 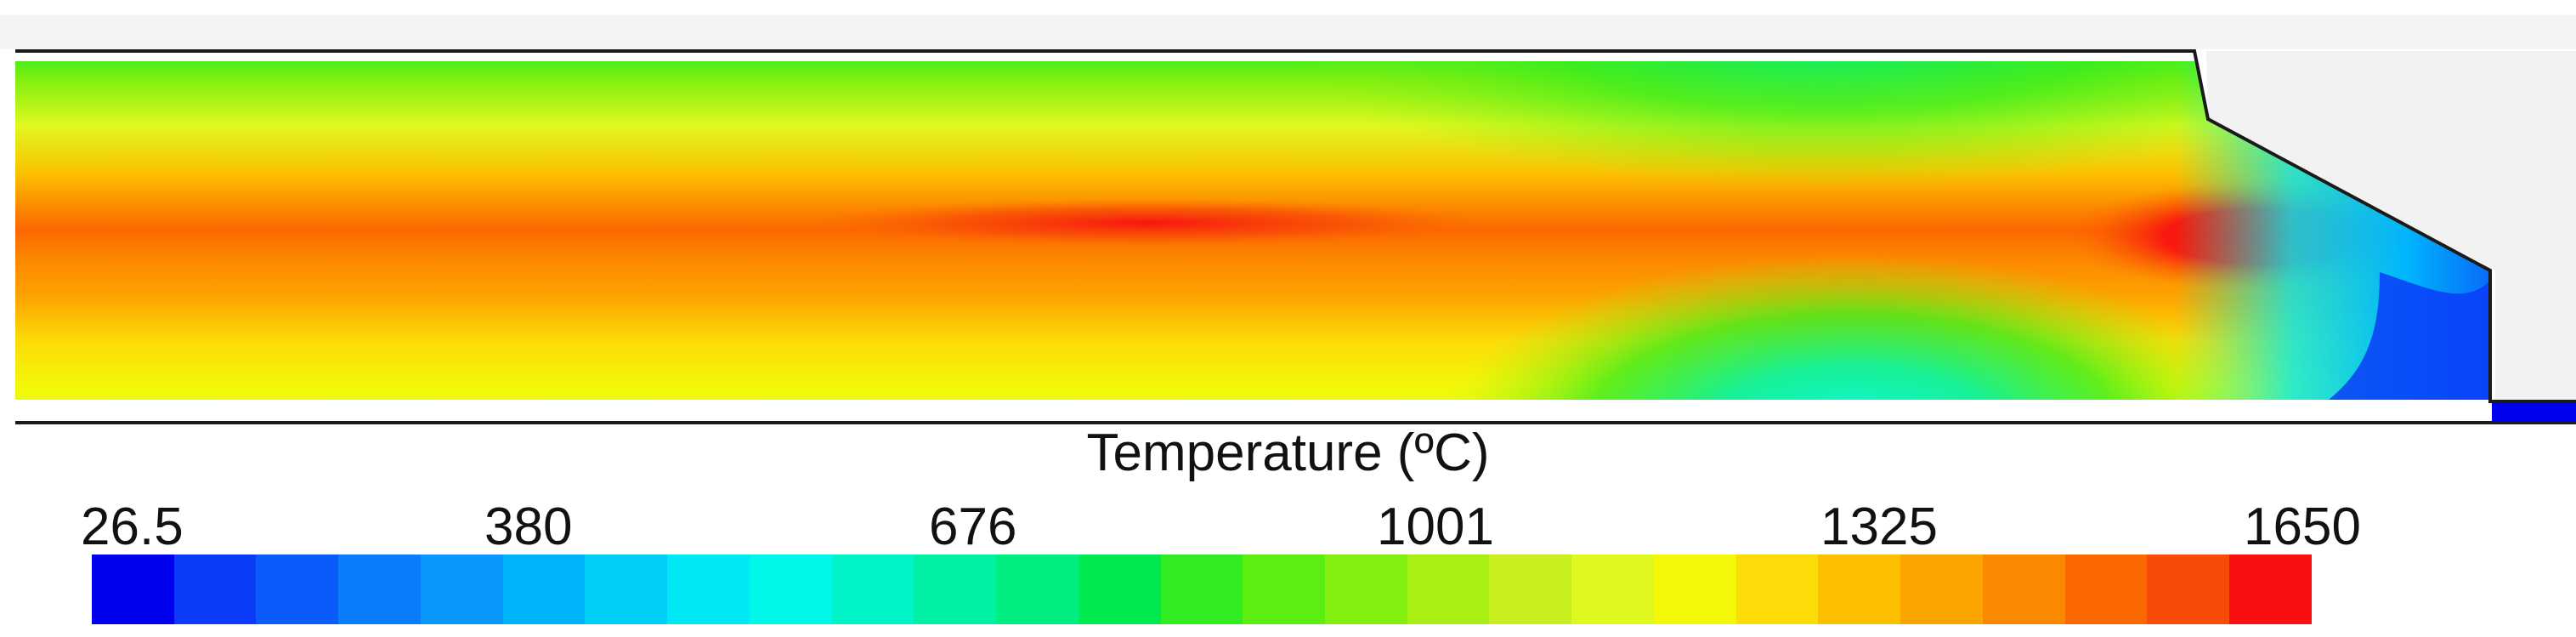 I want to click on tick-label-4: 1325, so click(x=1879, y=527).